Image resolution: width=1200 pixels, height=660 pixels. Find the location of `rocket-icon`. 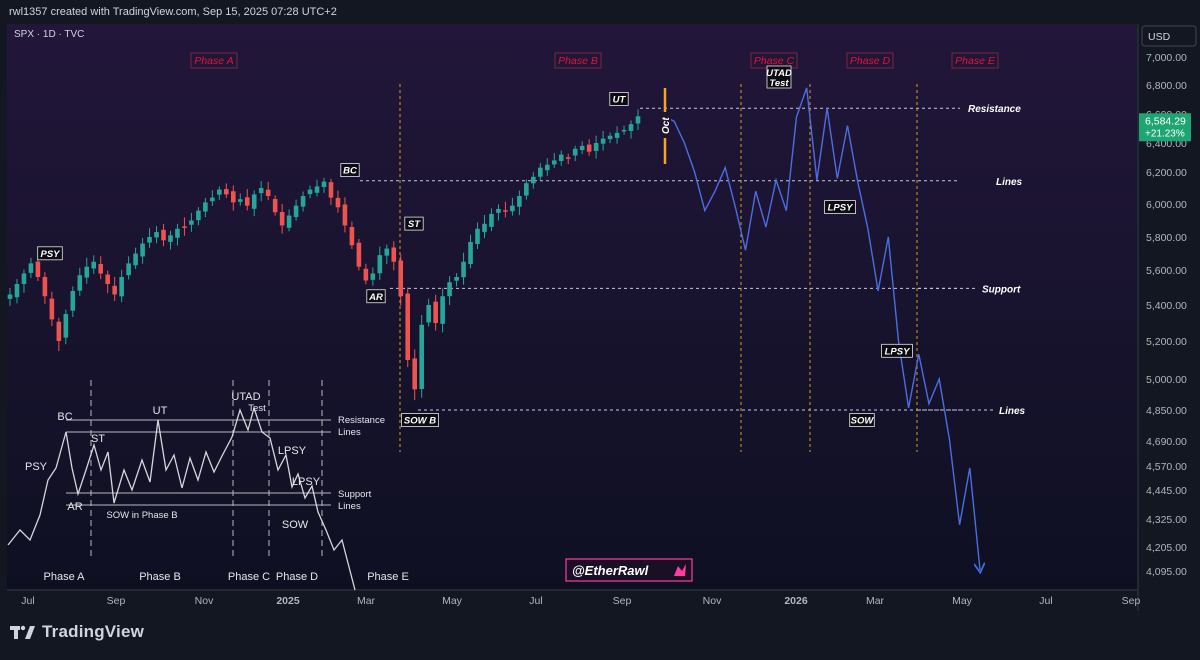

rocket-icon is located at coordinates (680, 570).